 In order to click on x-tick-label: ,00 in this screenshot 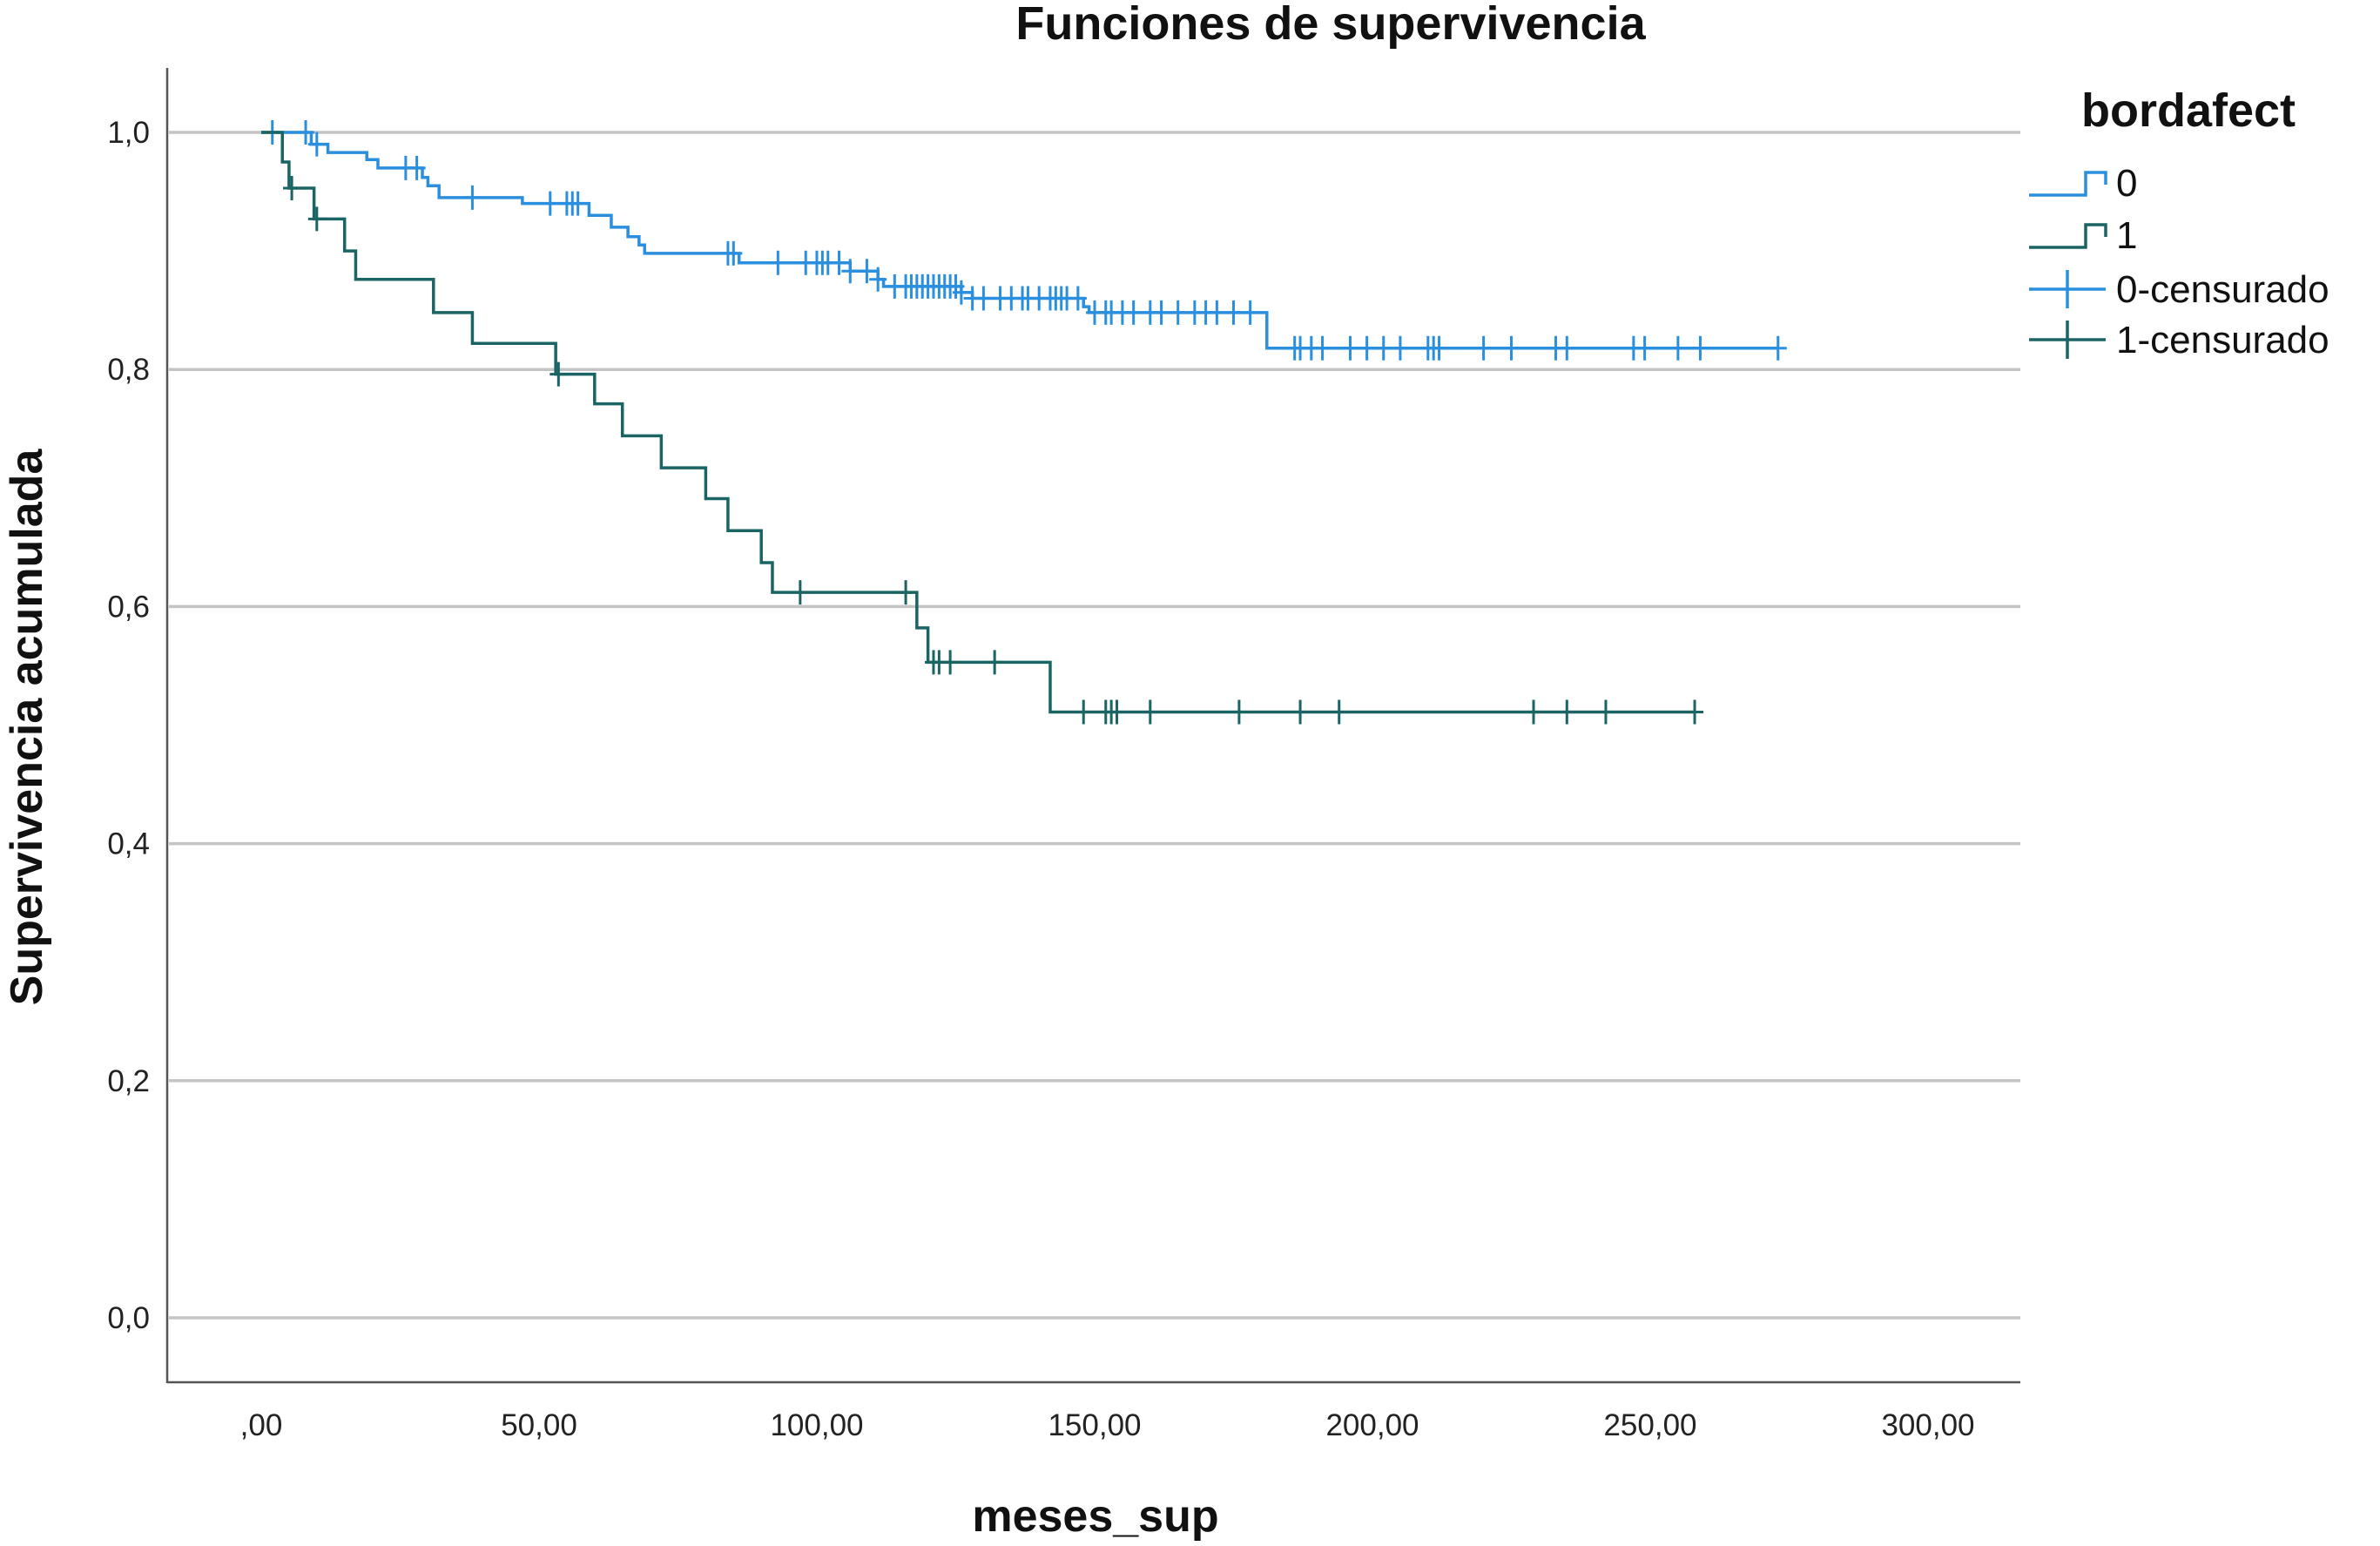, I will do `click(261, 1425)`.